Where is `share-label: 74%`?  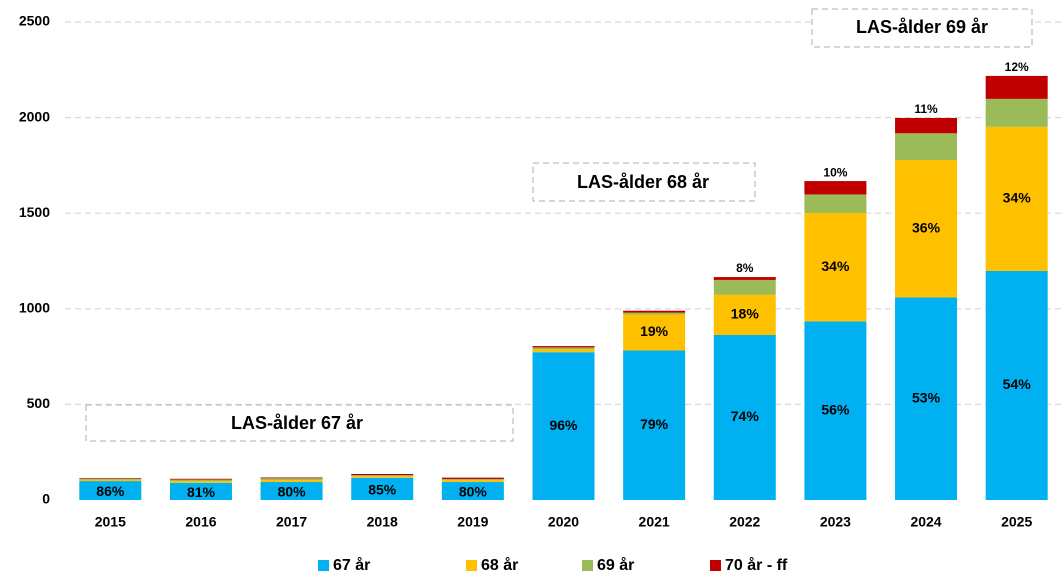 share-label: 74% is located at coordinates (745, 416).